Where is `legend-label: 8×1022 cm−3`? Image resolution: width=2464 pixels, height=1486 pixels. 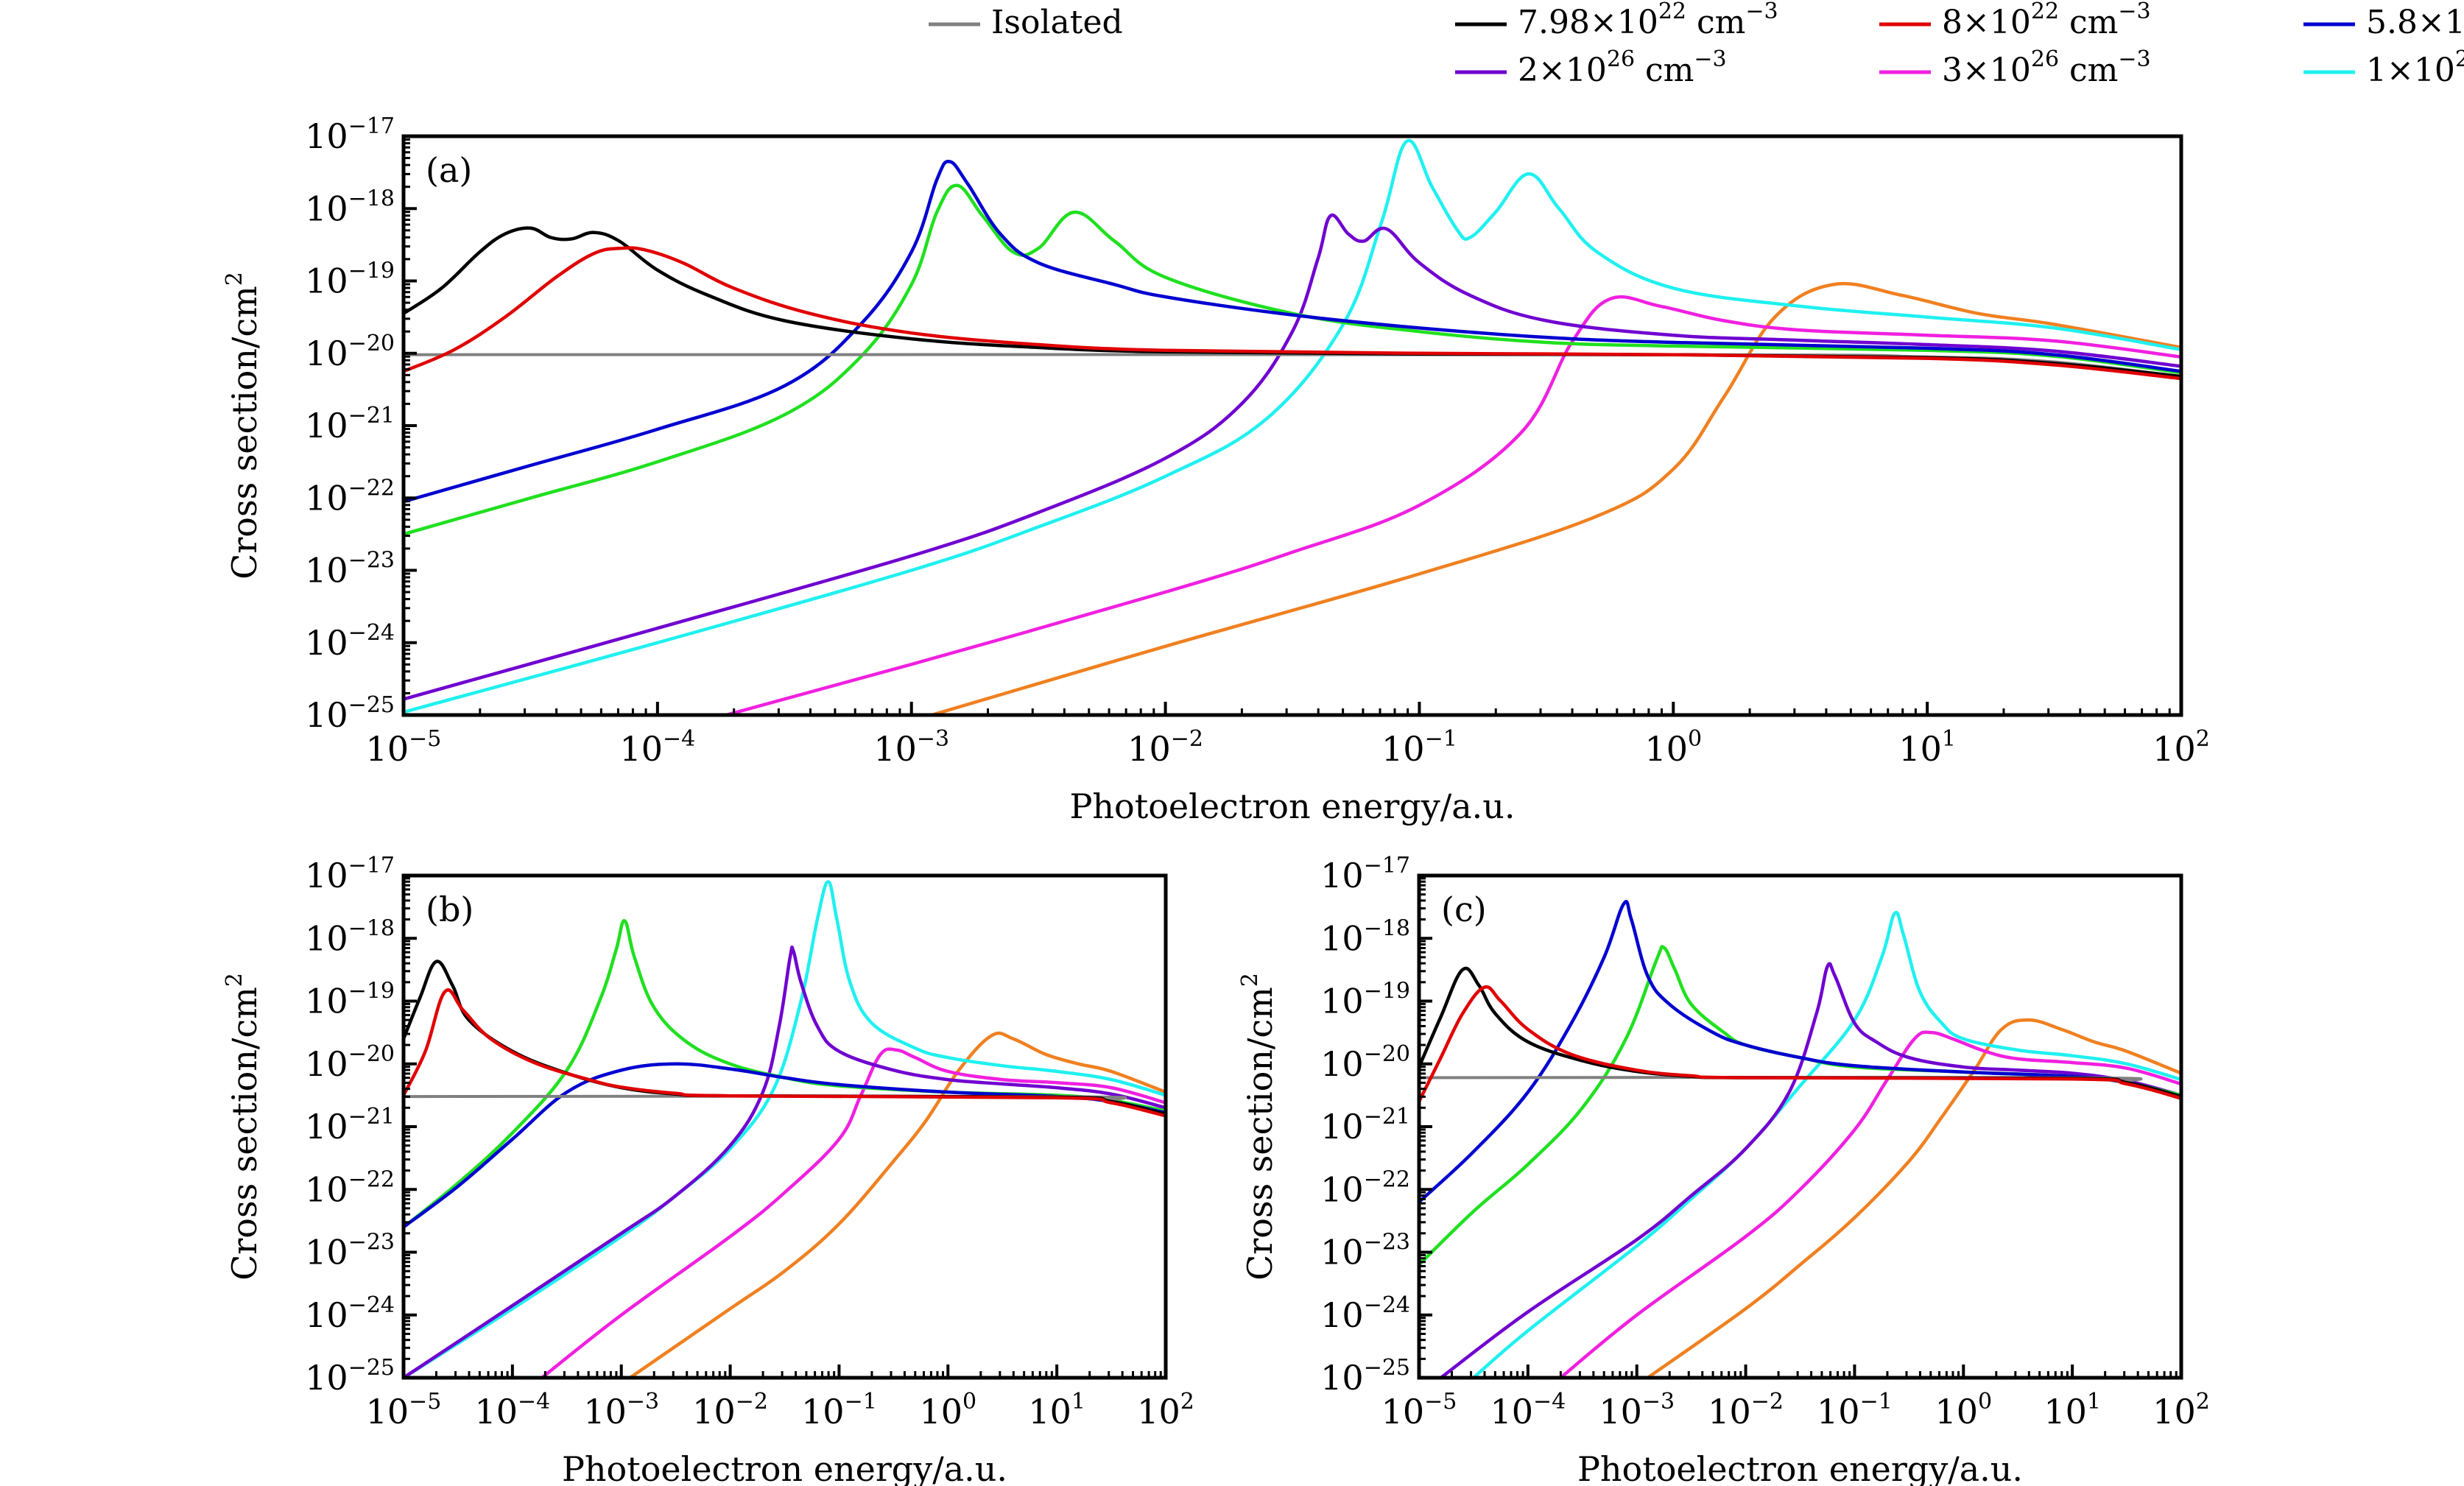 legend-label: 8×1022 cm−3 is located at coordinates (2046, 20).